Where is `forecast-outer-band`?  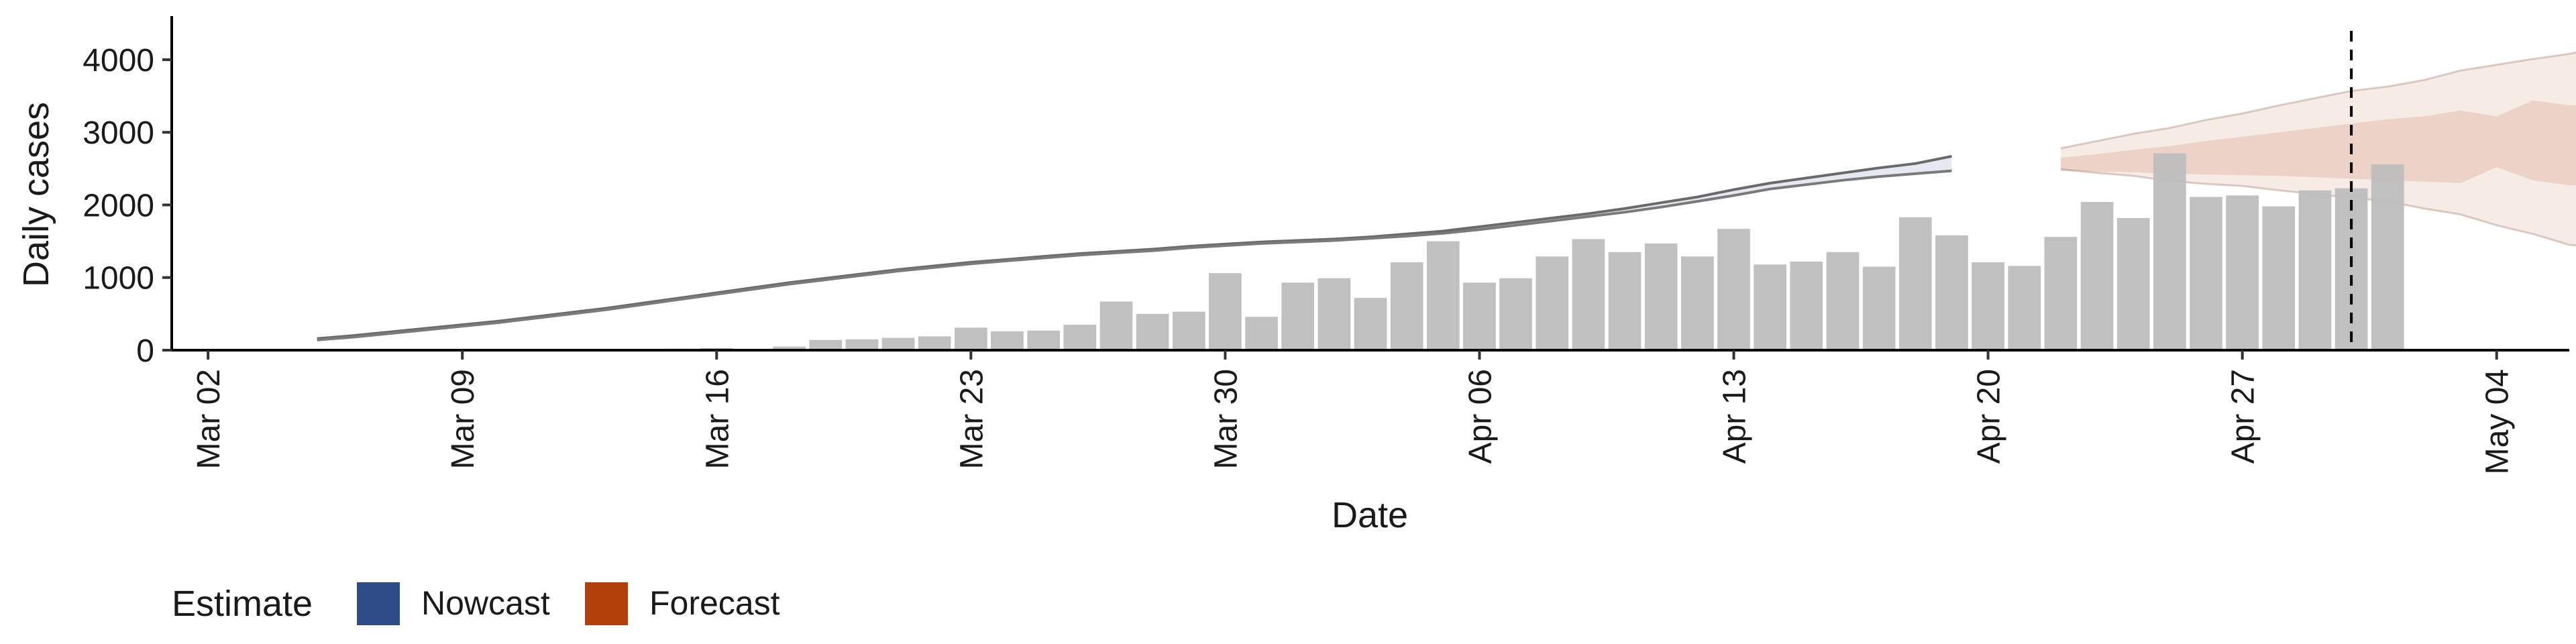
forecast-outer-band is located at coordinates (2318, 149).